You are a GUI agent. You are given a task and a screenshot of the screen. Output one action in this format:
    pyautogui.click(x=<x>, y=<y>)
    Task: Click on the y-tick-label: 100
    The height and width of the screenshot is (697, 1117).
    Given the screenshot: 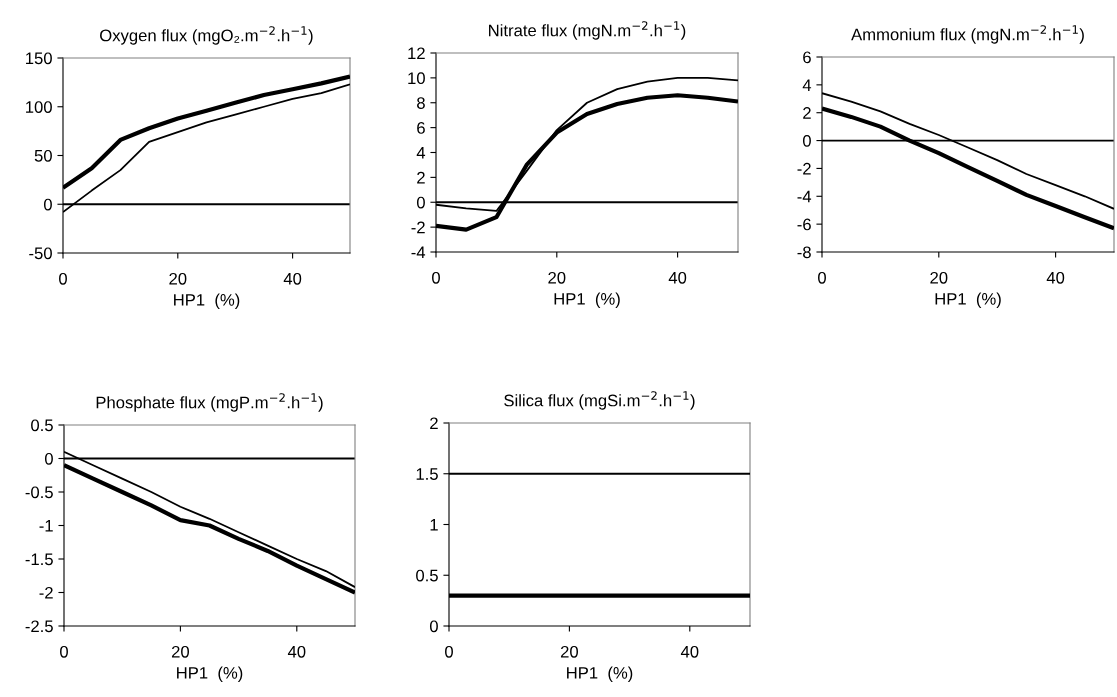 What is the action you would take?
    pyautogui.click(x=39, y=107)
    